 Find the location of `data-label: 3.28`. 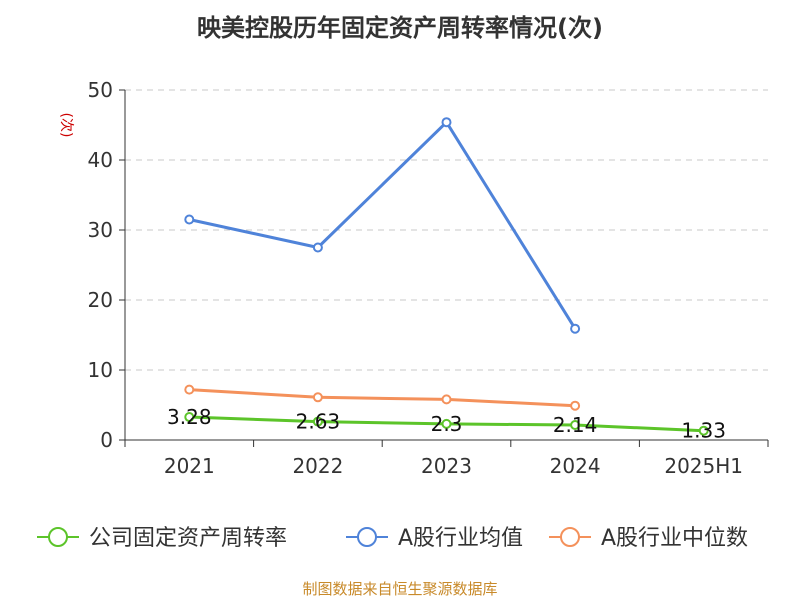

data-label: 3.28 is located at coordinates (189, 417).